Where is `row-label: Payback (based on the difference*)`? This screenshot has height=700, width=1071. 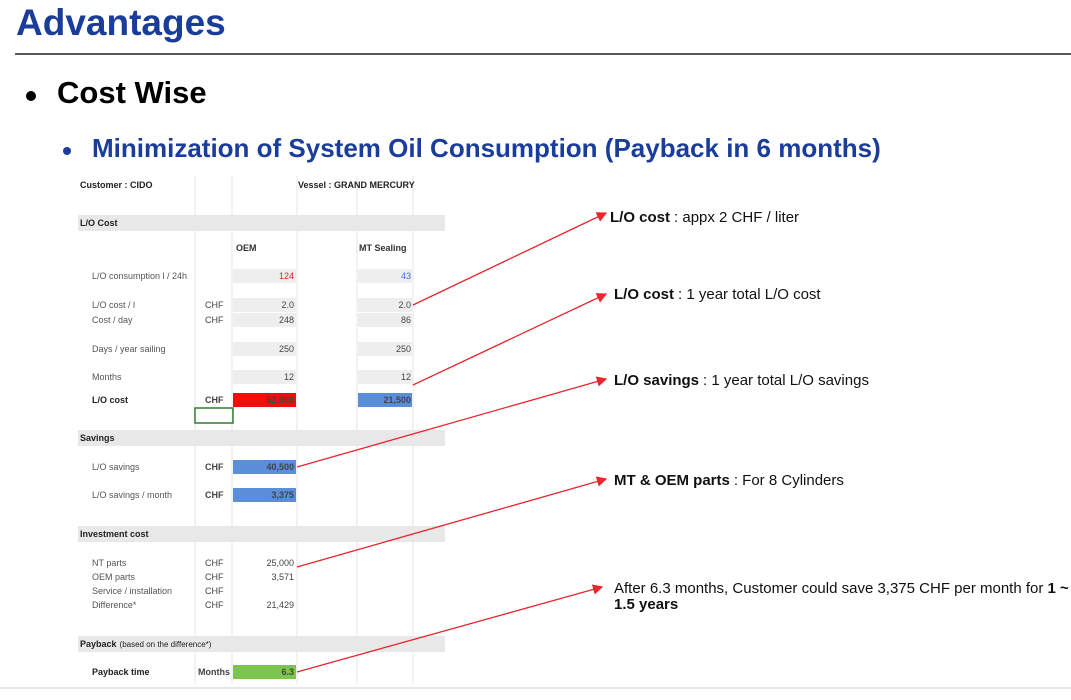 row-label: Payback (based on the difference*) is located at coordinates (146, 644).